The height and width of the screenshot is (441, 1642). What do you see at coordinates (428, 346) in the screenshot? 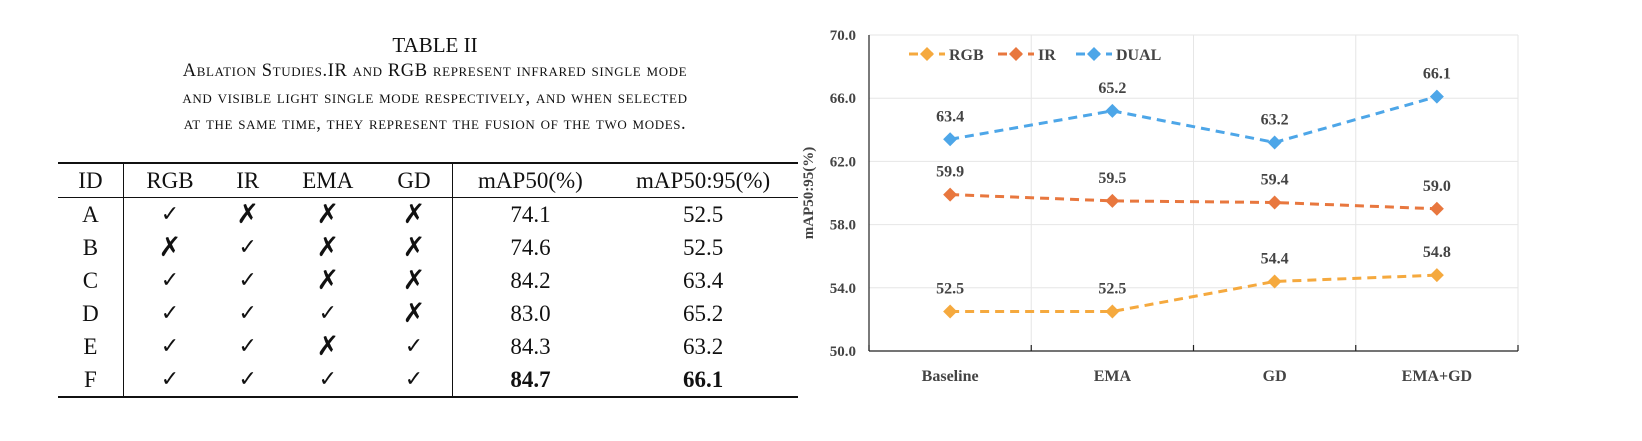
I see `table-row: E ✓ ✓ ✗ ✓ 84.3 63.2` at bounding box center [428, 346].